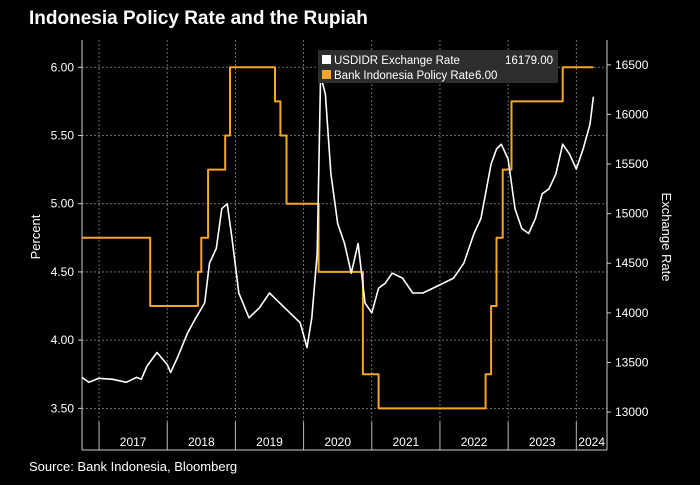 The width and height of the screenshot is (700, 485). What do you see at coordinates (406, 442) in the screenshot?
I see `tick-label-x: 2021` at bounding box center [406, 442].